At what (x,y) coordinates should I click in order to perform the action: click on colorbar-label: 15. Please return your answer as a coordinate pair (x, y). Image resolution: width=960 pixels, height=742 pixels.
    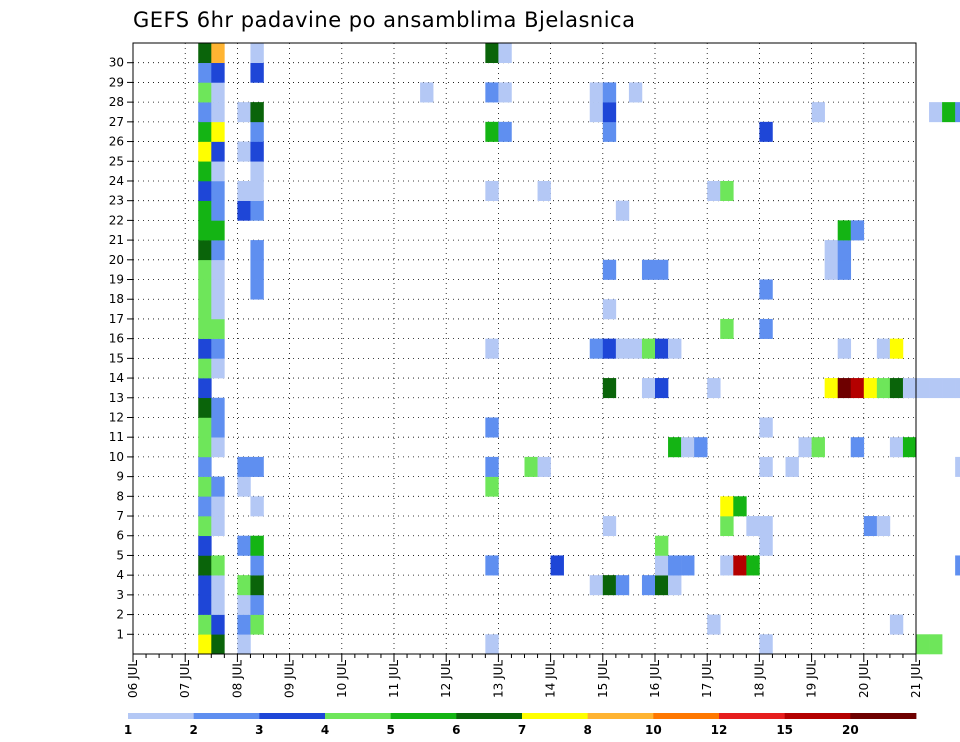
    Looking at the image, I should click on (784, 730).